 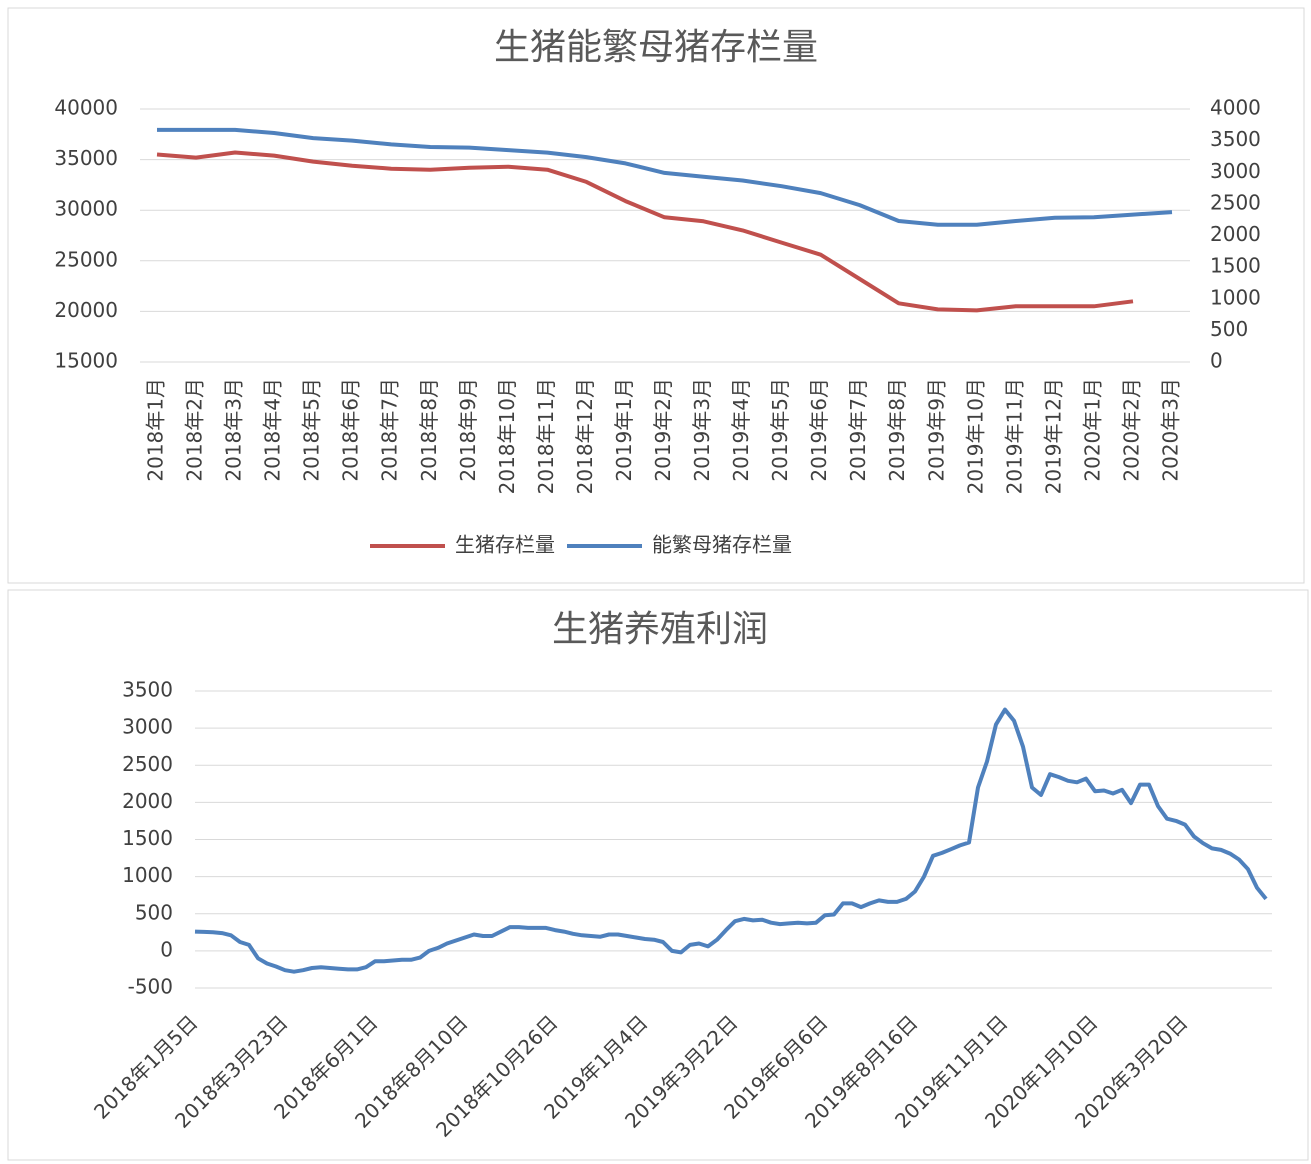 What do you see at coordinates (86, 361) in the screenshot?
I see `y-tick-label: 15000` at bounding box center [86, 361].